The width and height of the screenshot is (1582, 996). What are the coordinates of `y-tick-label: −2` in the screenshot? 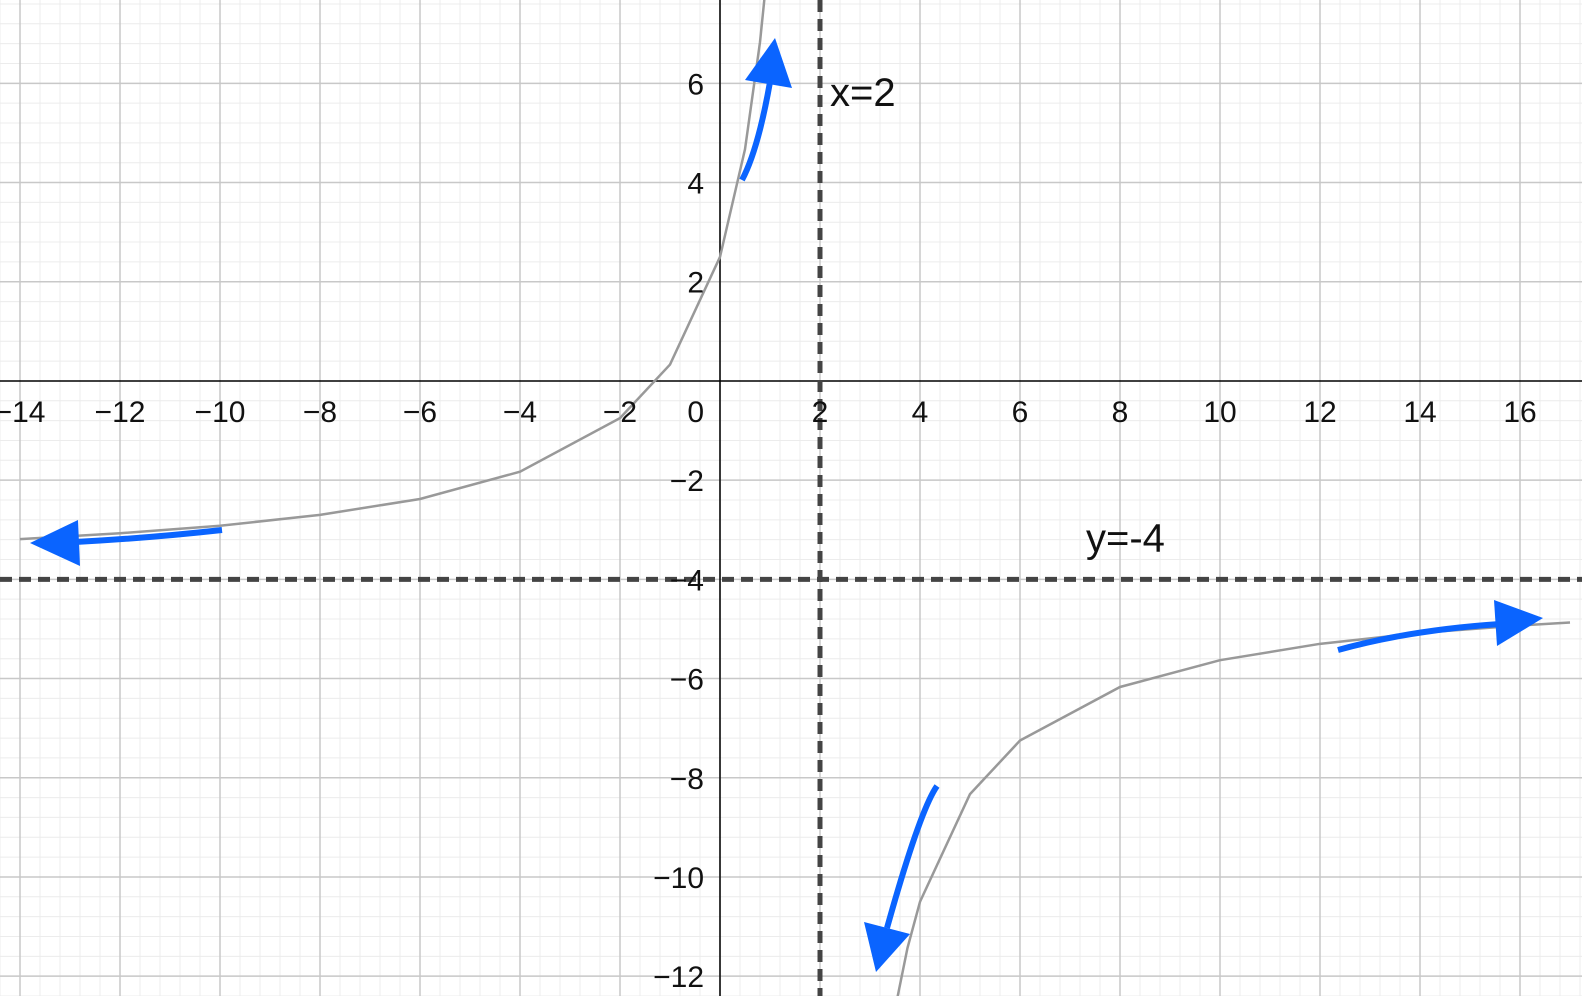 It's located at (687, 481).